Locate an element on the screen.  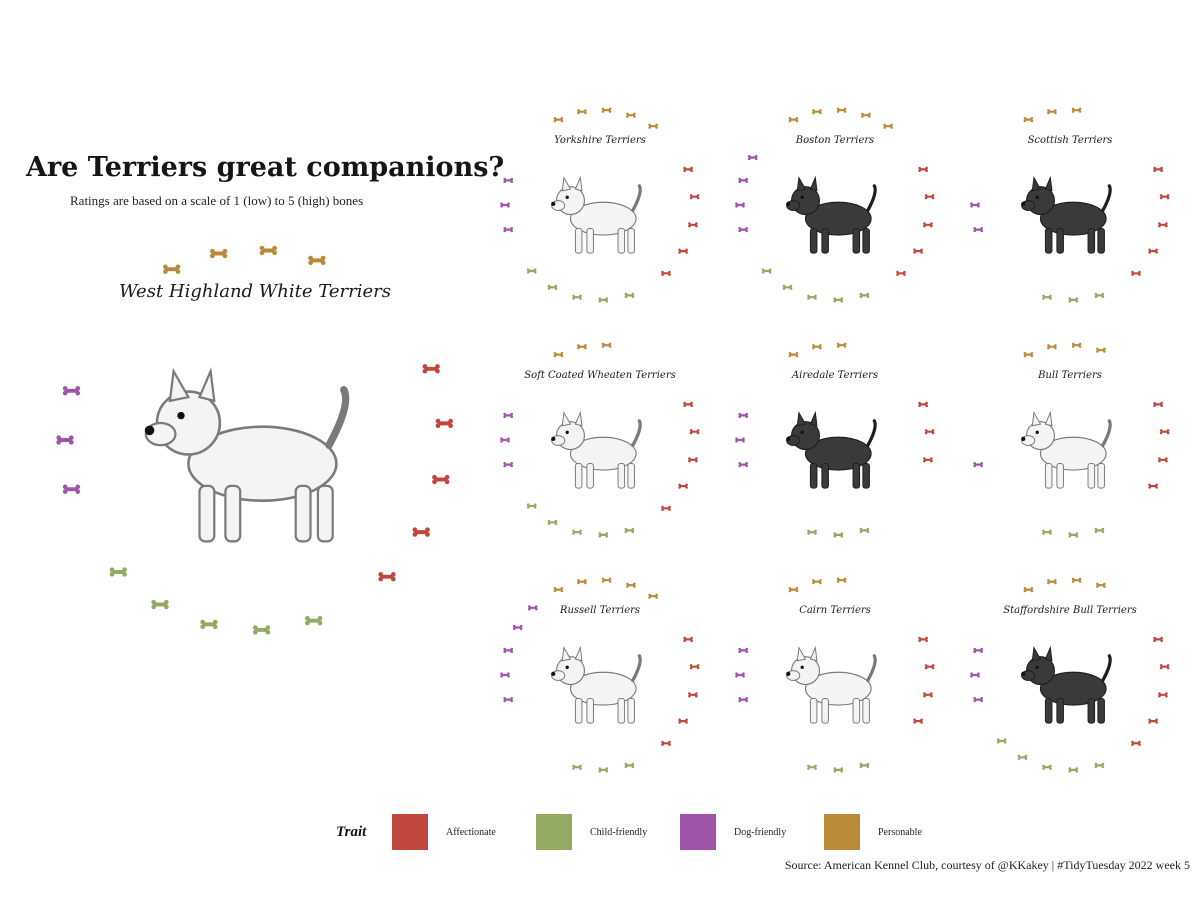
legend-label-child: Child-friendly is located at coordinates (619, 832).